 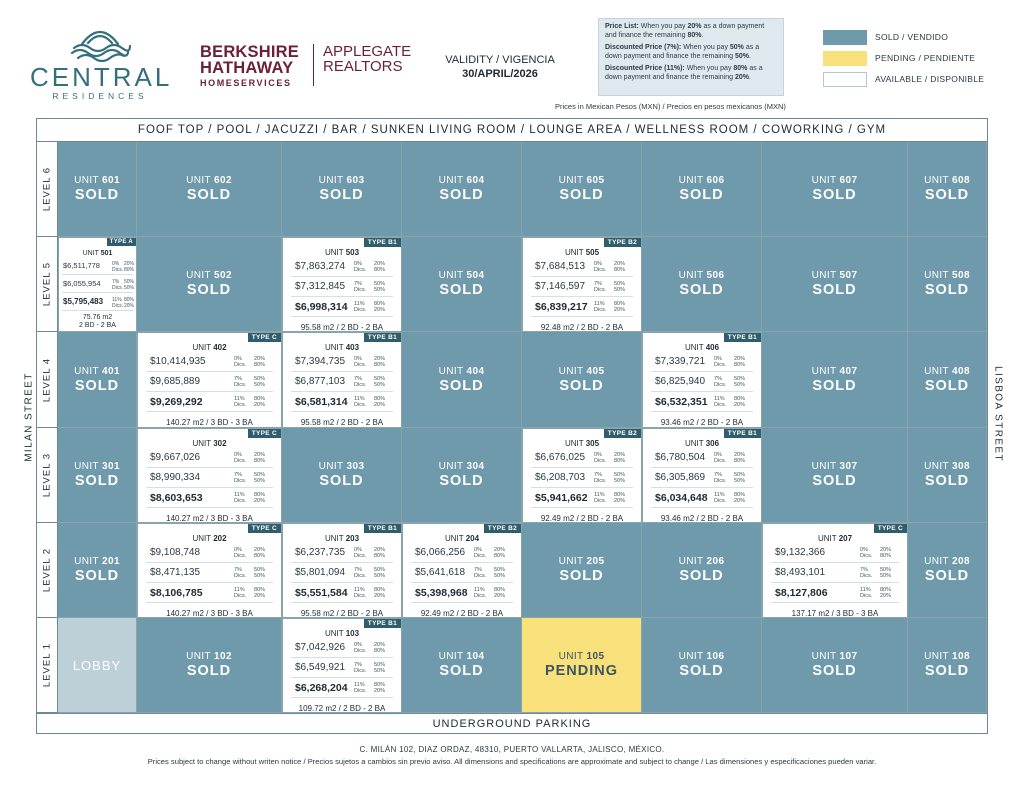 What do you see at coordinates (240, 458) in the screenshot?
I see `discount-term: 0% Dics.` at bounding box center [240, 458].